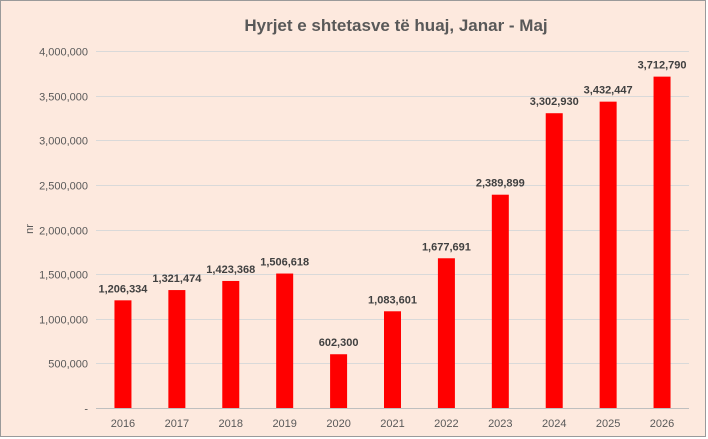  Describe the element at coordinates (63, 98) in the screenshot. I see `y-tick-label: 3,500,000` at that location.